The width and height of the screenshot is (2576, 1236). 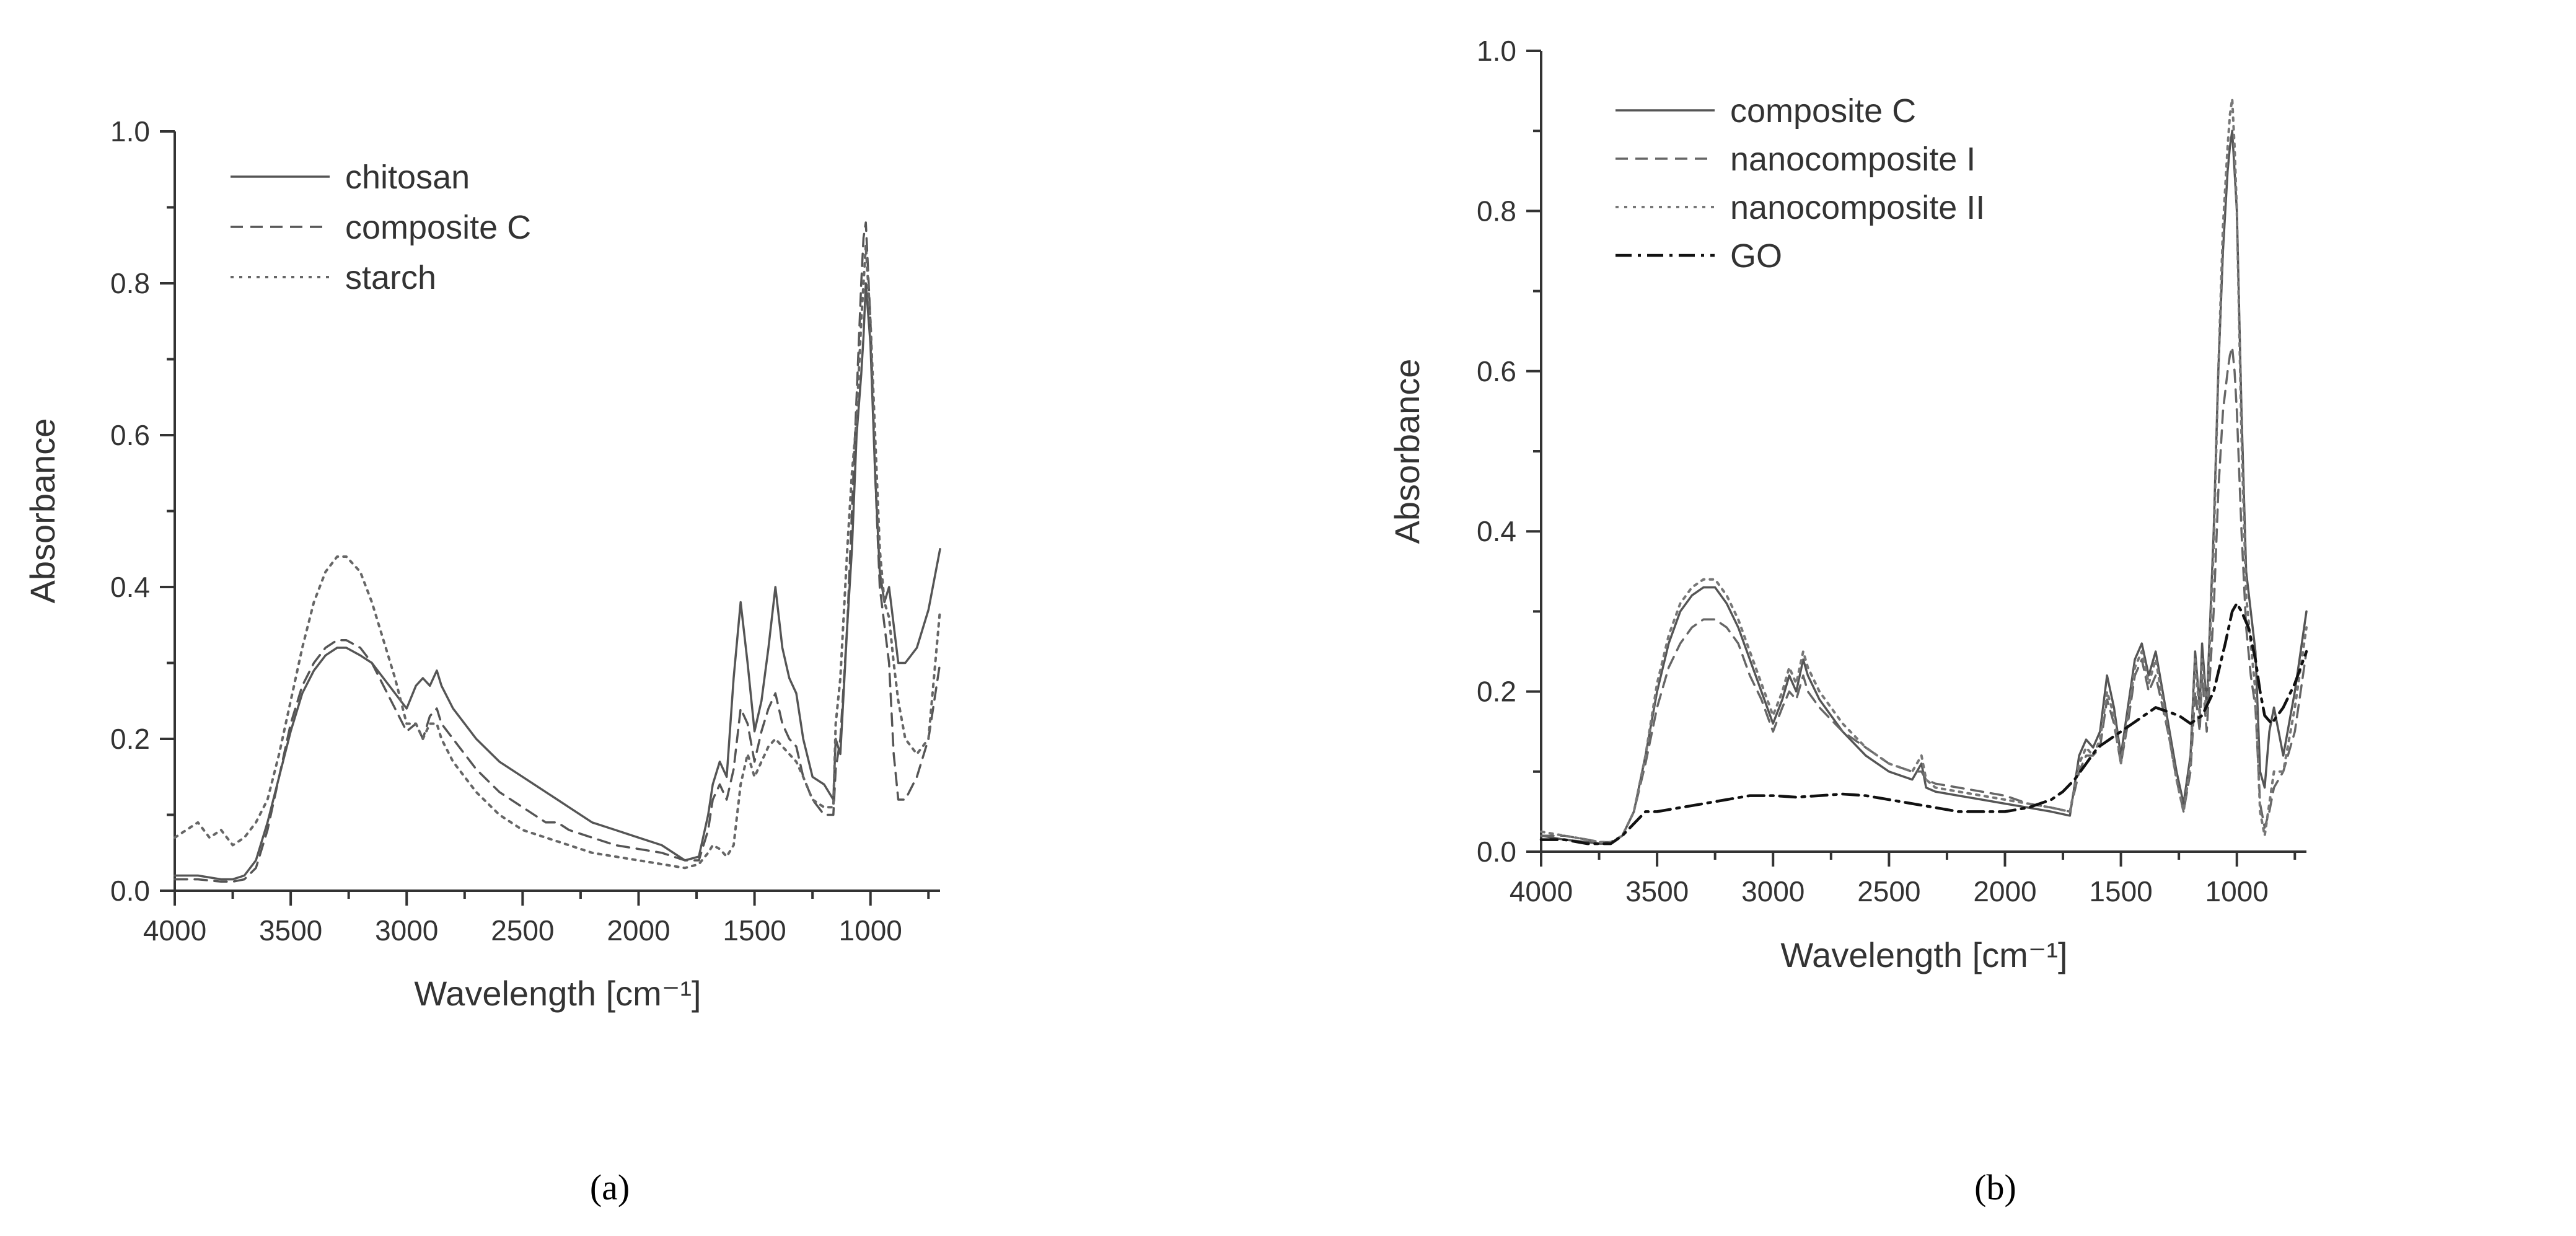 I want to click on series-line-nanocomposite-i, so click(x=1924, y=595).